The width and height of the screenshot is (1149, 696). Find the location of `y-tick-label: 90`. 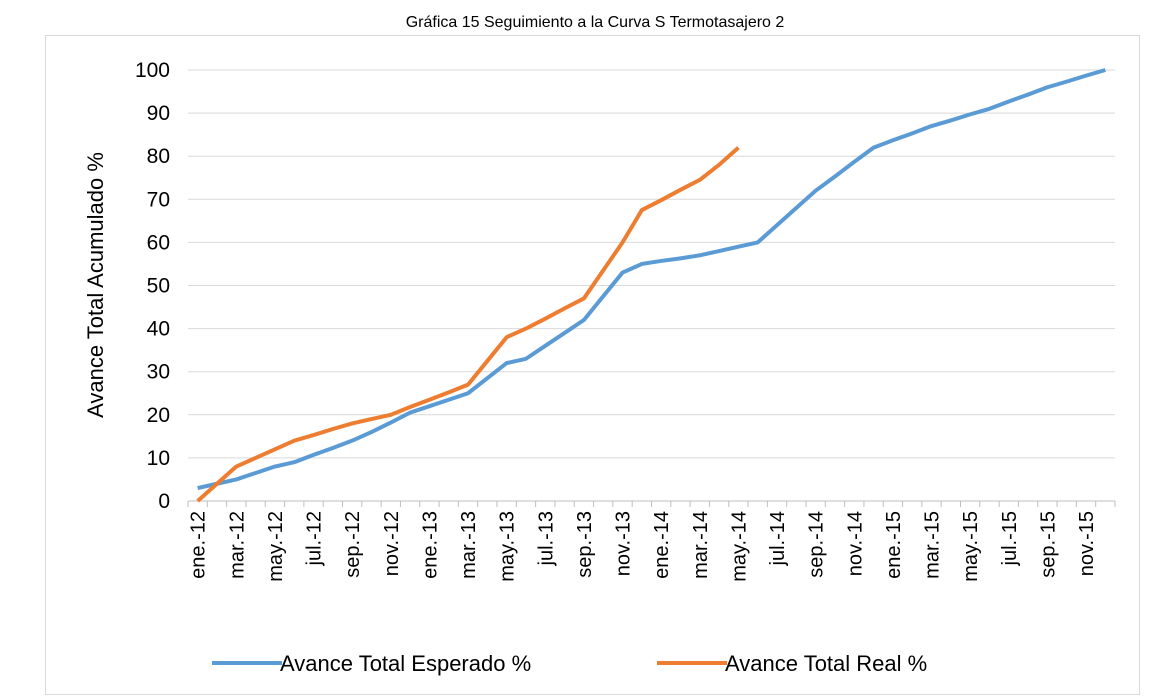

y-tick-label: 90 is located at coordinates (158, 113).